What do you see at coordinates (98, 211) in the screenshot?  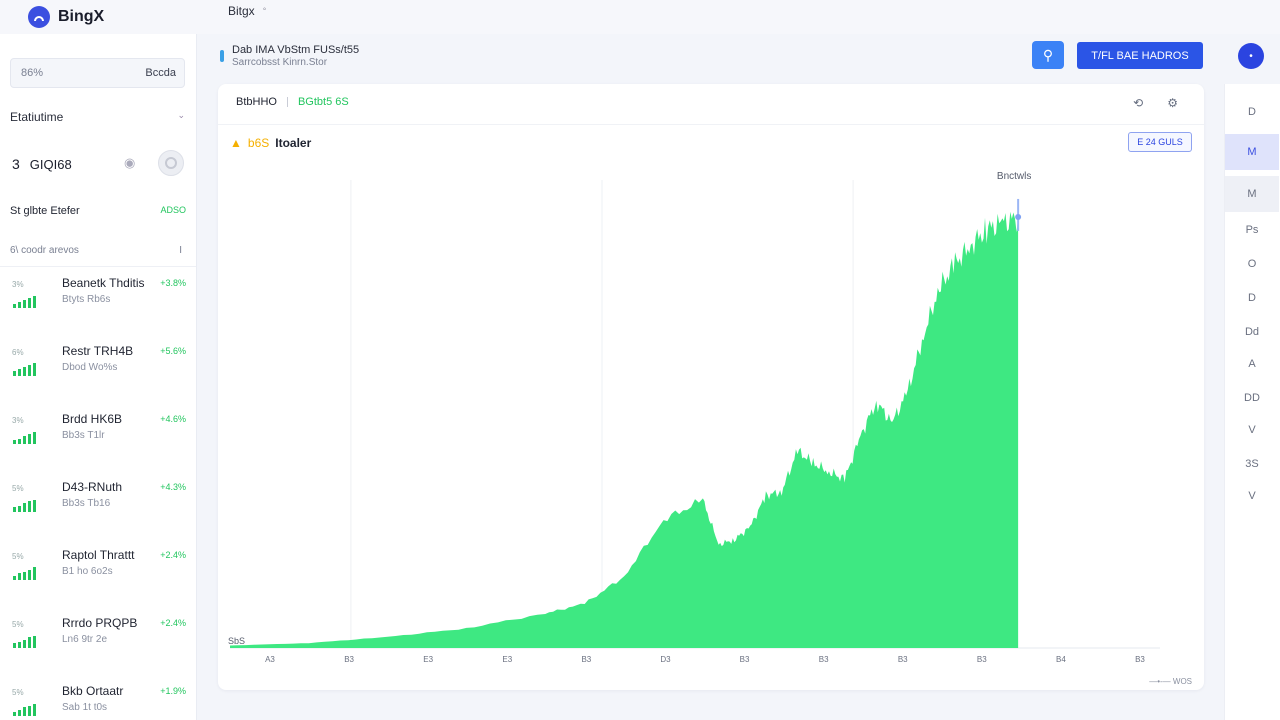 I see `sidebar-filter: St glbte Etefer ADSO` at bounding box center [98, 211].